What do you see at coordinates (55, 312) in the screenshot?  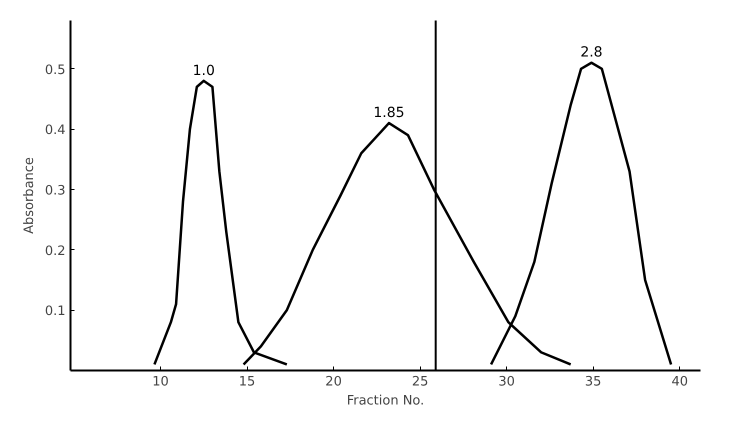 I see `y-tick-label: 0.1` at bounding box center [55, 312].